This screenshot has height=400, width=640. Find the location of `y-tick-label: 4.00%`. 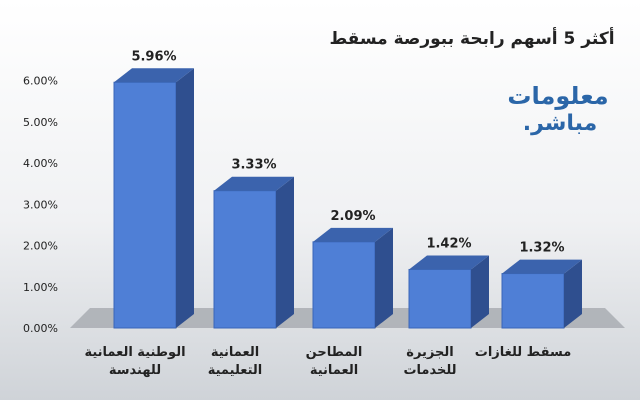

y-tick-label: 4.00% is located at coordinates (40, 163).